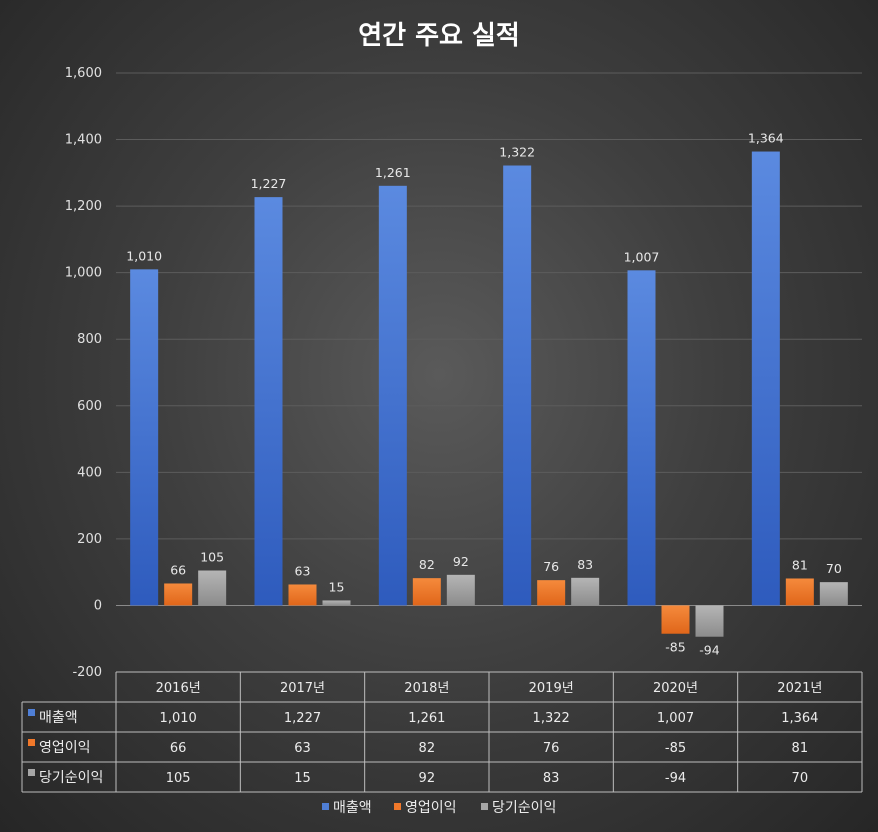 The image size is (878, 832). Describe the element at coordinates (83, 373) in the screenshot. I see `y-axis: -200 0 200 400 600 800 1,000 1,200 1,400 1,600` at that location.